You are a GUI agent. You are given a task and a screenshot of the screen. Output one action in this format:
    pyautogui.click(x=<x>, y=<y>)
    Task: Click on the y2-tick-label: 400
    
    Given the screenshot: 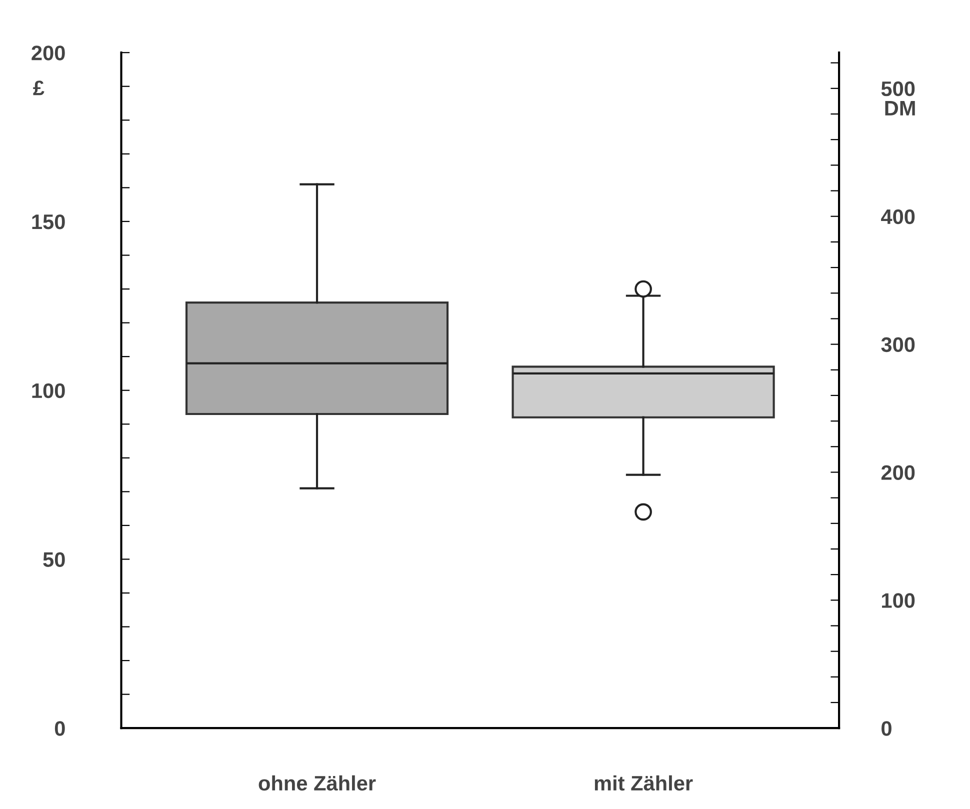 What is the action you would take?
    pyautogui.click(x=898, y=216)
    